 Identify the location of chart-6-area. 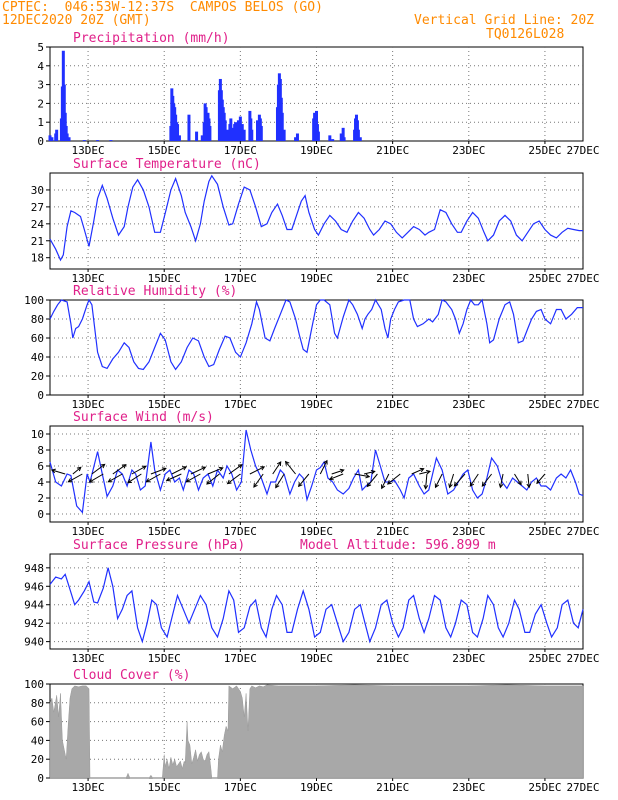
(316, 731).